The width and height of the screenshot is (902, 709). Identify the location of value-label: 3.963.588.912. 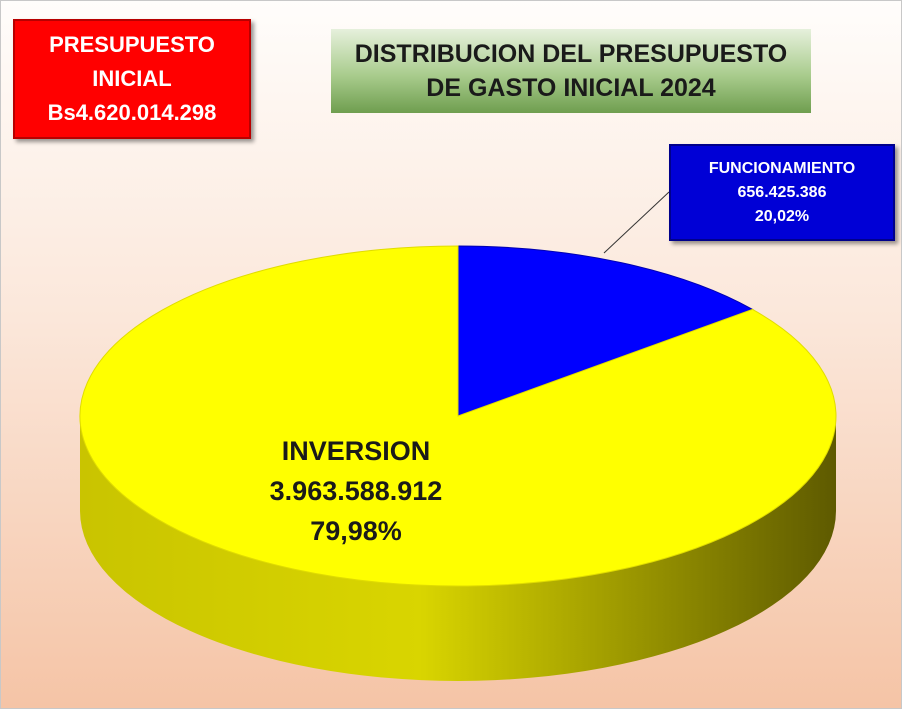
(356, 491).